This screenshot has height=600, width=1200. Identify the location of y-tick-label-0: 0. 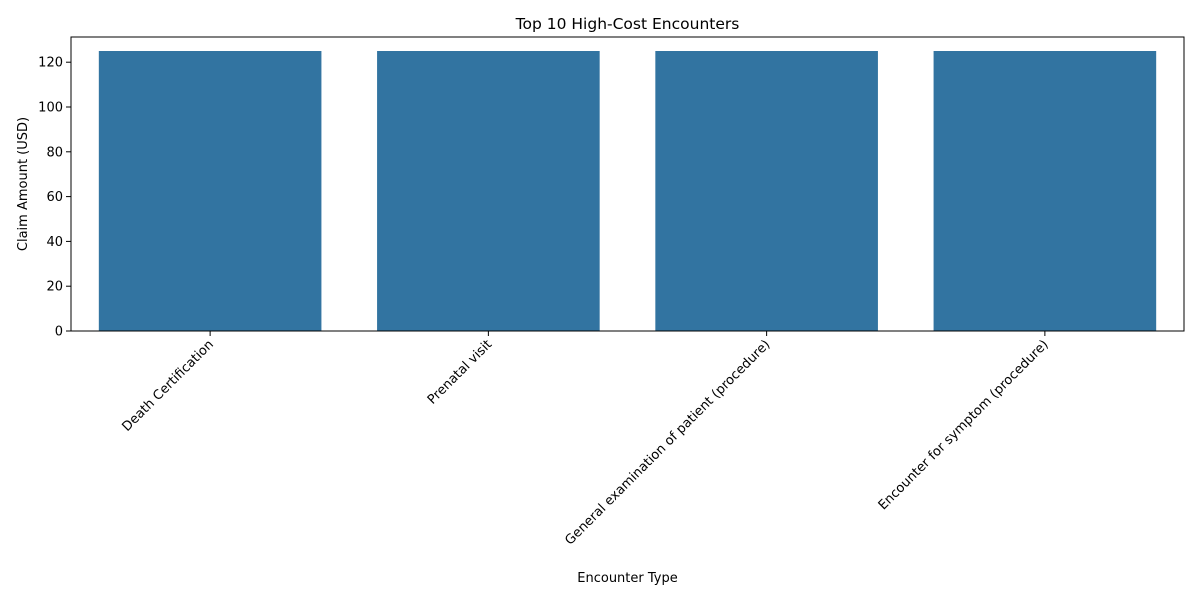
(59, 332).